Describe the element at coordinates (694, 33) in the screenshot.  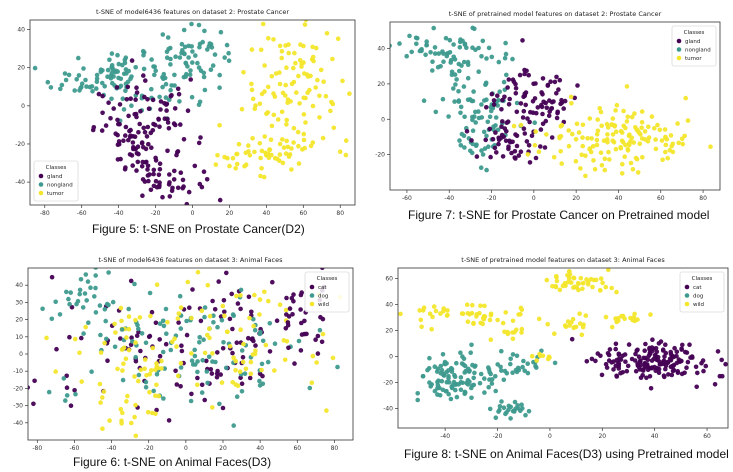
I see `legend-title: Classes` at that location.